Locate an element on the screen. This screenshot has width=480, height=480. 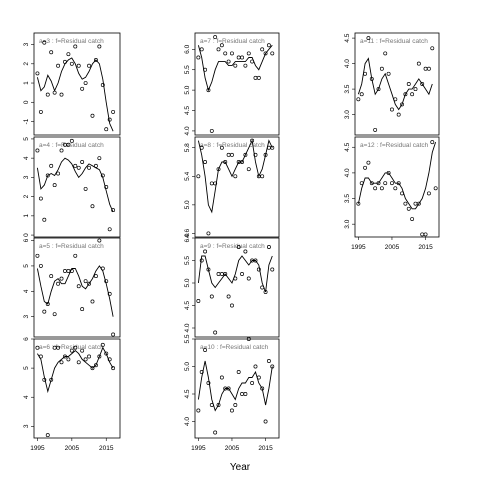
y-tick-label: -1 is located at coordinates (26, 121).